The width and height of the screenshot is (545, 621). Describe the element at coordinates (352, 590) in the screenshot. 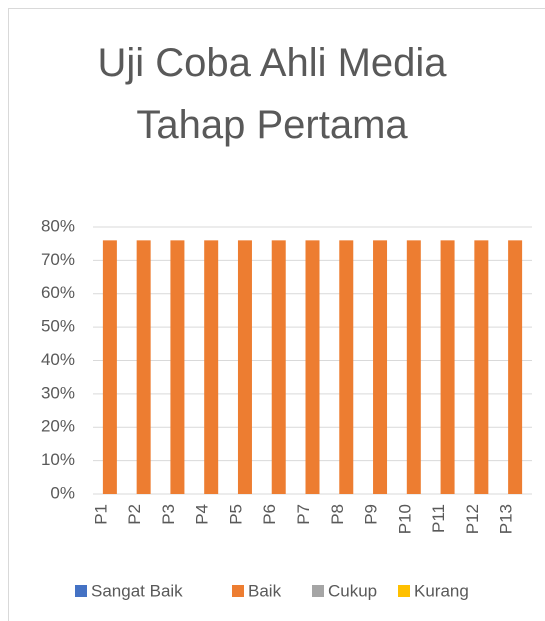

I see `legend-label: Cukup` at that location.